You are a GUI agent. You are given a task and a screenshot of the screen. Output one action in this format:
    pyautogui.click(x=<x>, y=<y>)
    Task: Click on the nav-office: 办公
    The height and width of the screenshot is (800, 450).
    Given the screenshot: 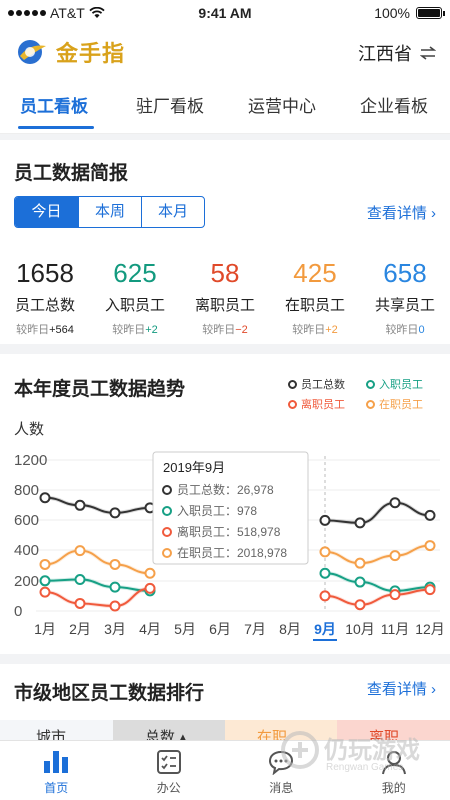 What is the action you would take?
    pyautogui.click(x=169, y=770)
    